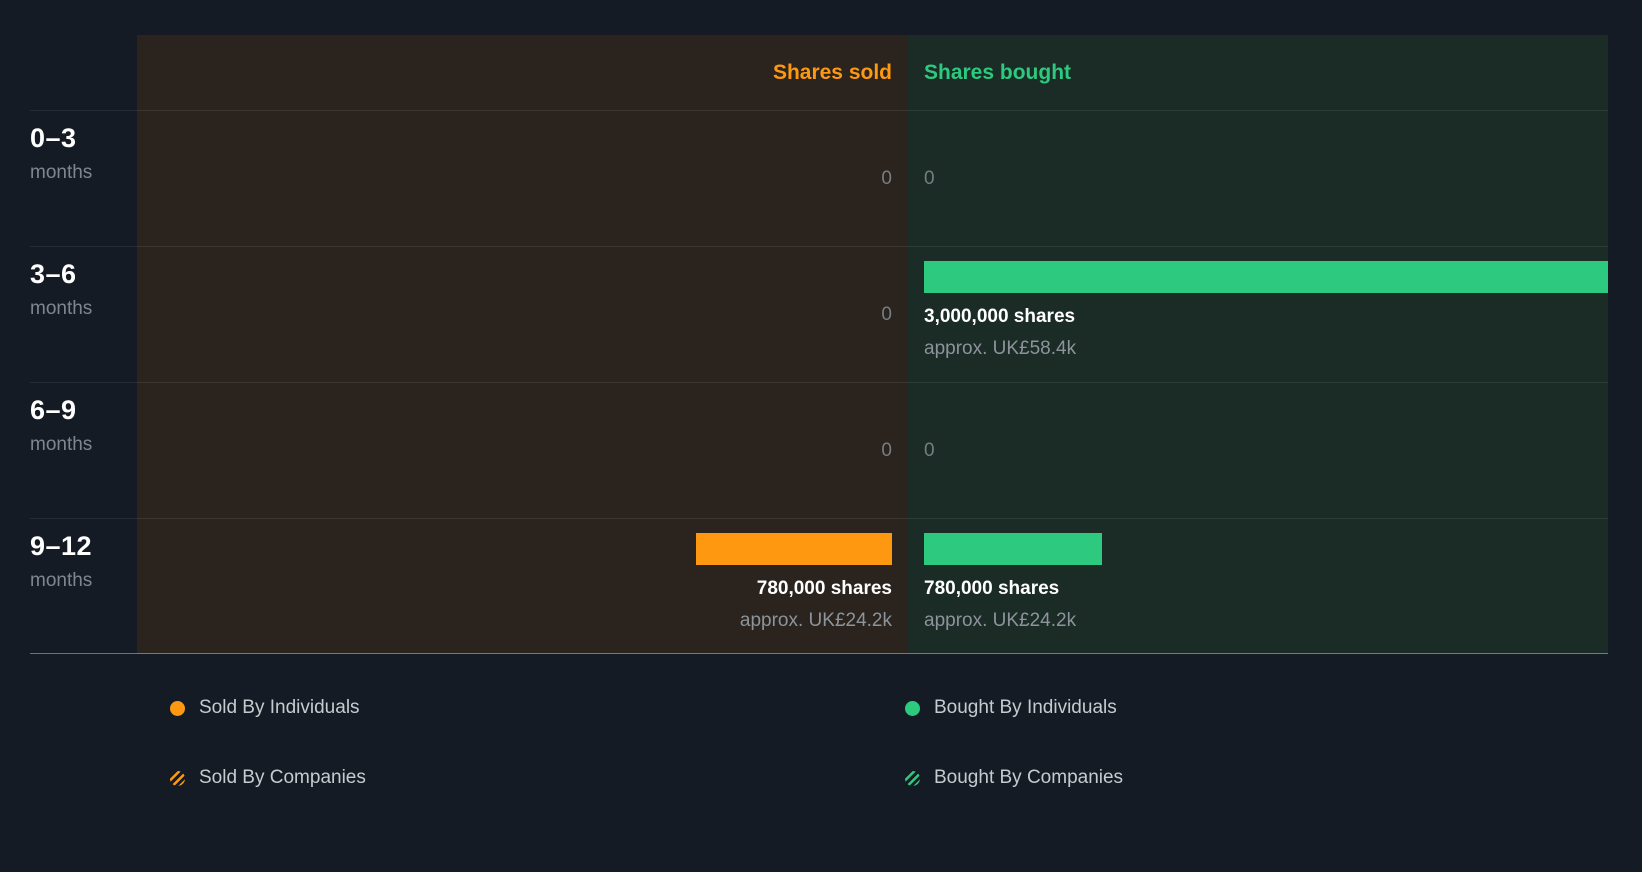 Image resolution: width=1642 pixels, height=872 pixels. I want to click on period-range: 3–6, so click(53, 274).